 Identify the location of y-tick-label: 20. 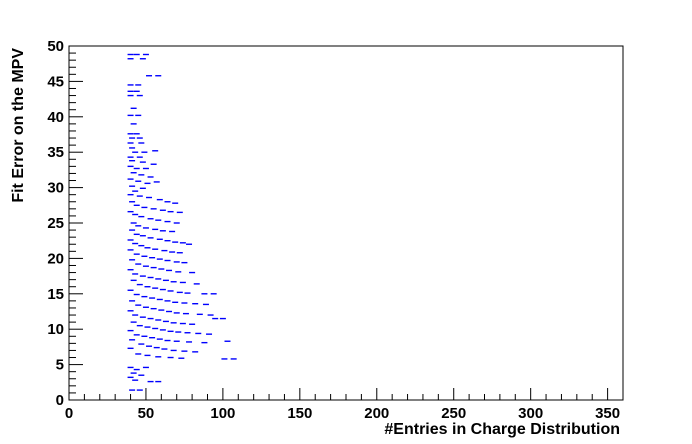
(55, 258).